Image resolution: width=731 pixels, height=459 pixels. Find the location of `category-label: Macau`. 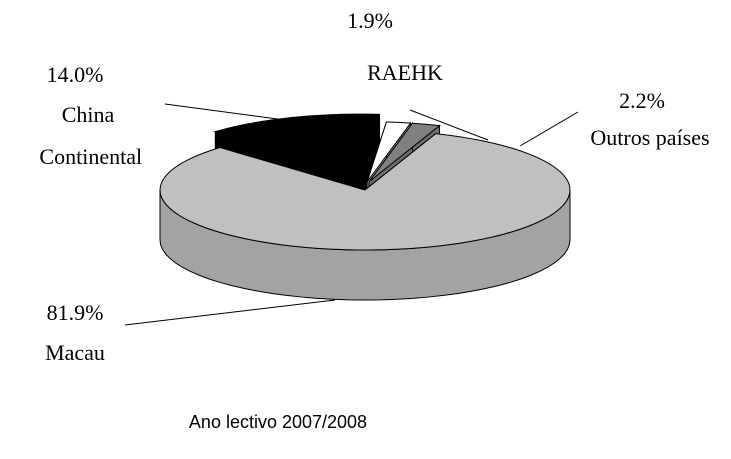

category-label: Macau is located at coordinates (75, 352).